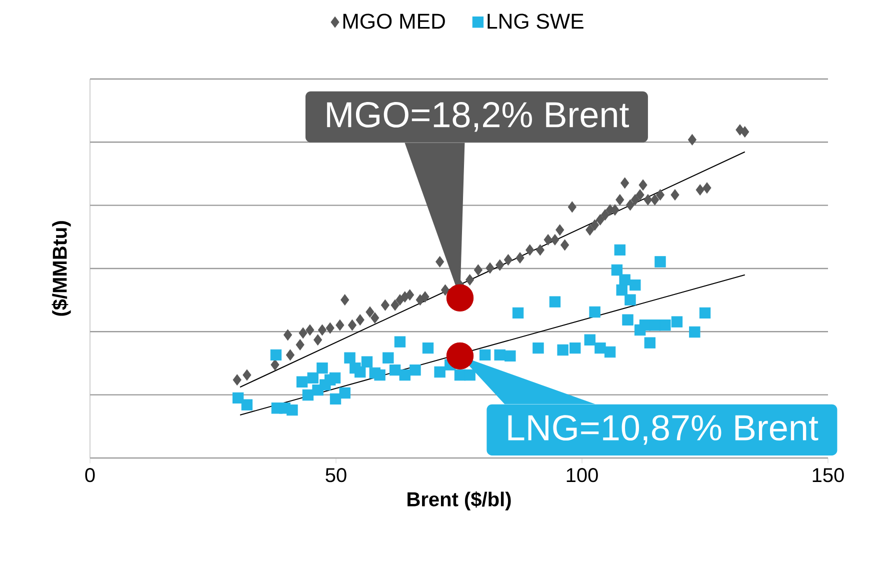  Describe the element at coordinates (663, 430) in the screenshot. I see `annotation: LNG=10,87% Brent` at that location.